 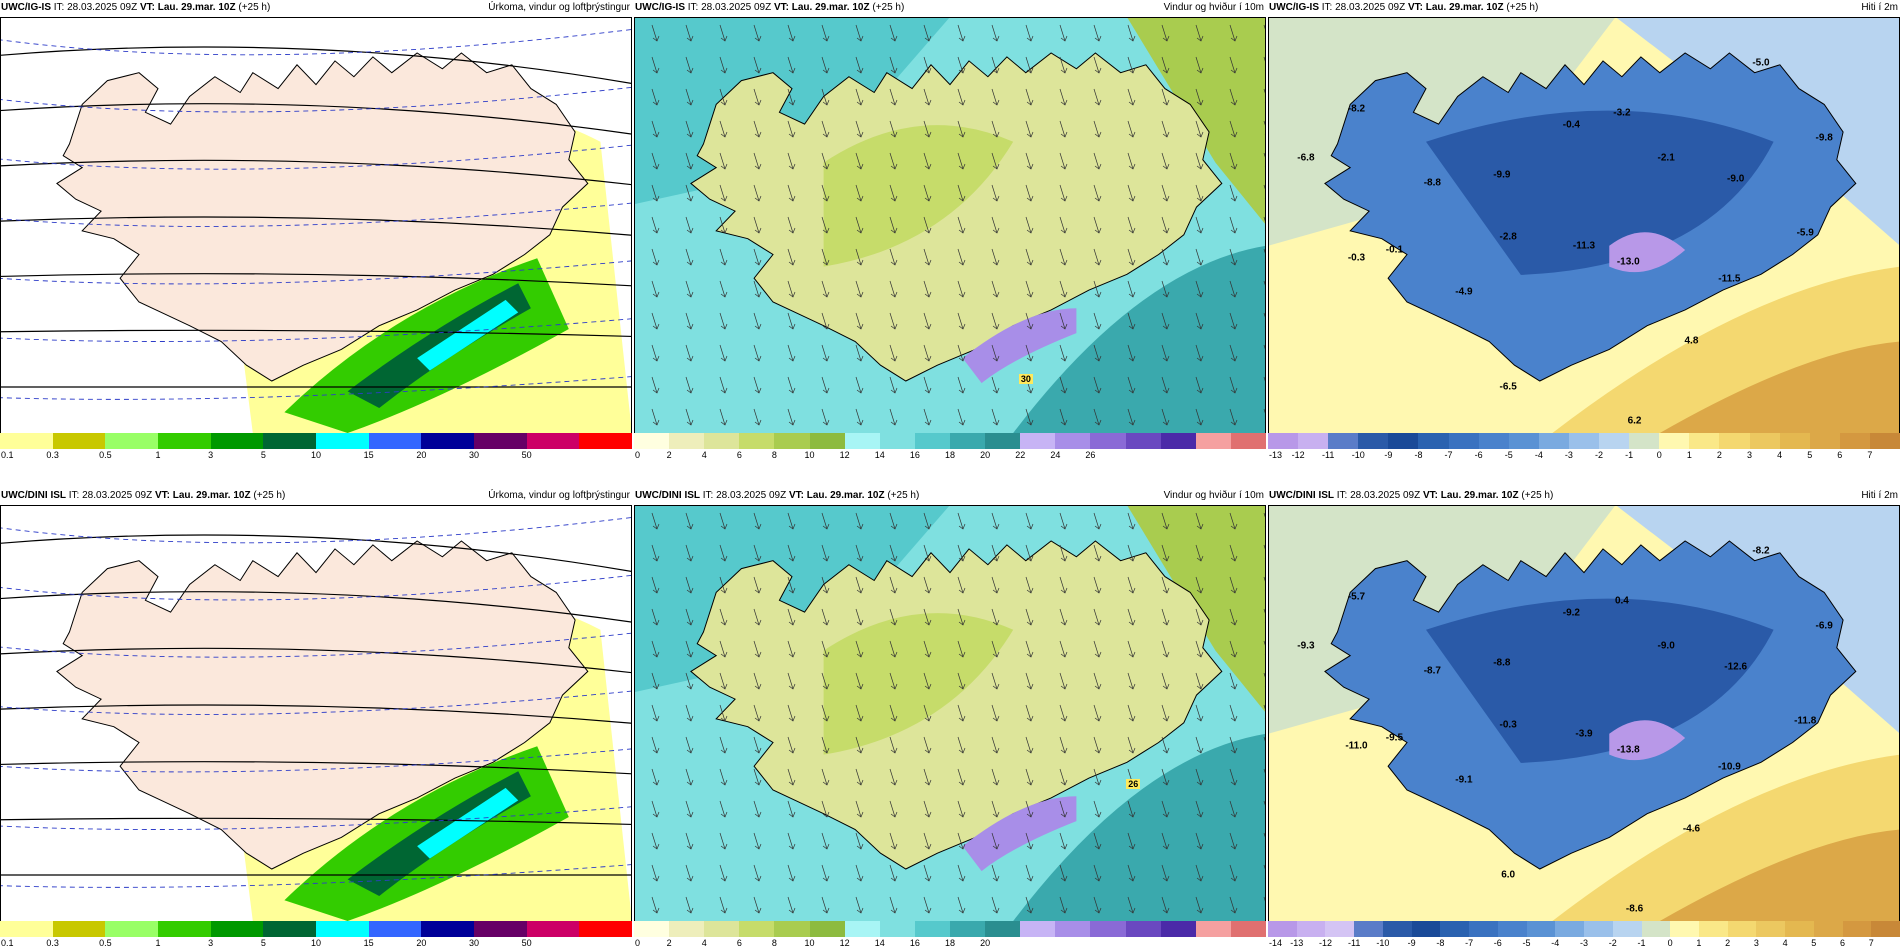 I want to click on colorbar-tick-label: 50, so click(x=526, y=455).